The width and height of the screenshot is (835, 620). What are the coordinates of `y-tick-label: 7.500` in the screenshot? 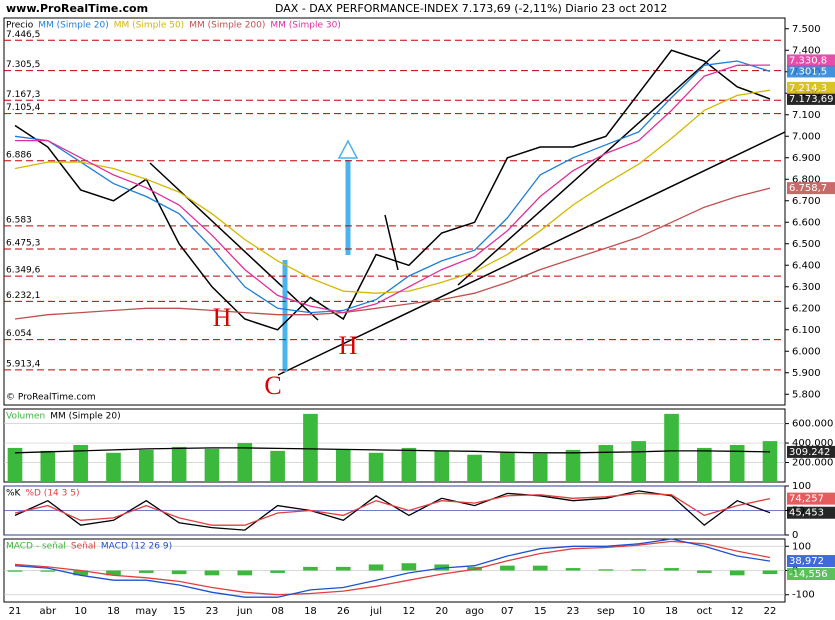 It's located at (806, 29).